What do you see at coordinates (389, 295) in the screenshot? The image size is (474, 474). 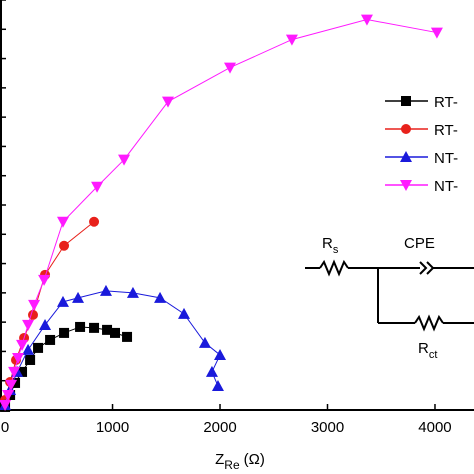 I see `circuit` at bounding box center [389, 295].